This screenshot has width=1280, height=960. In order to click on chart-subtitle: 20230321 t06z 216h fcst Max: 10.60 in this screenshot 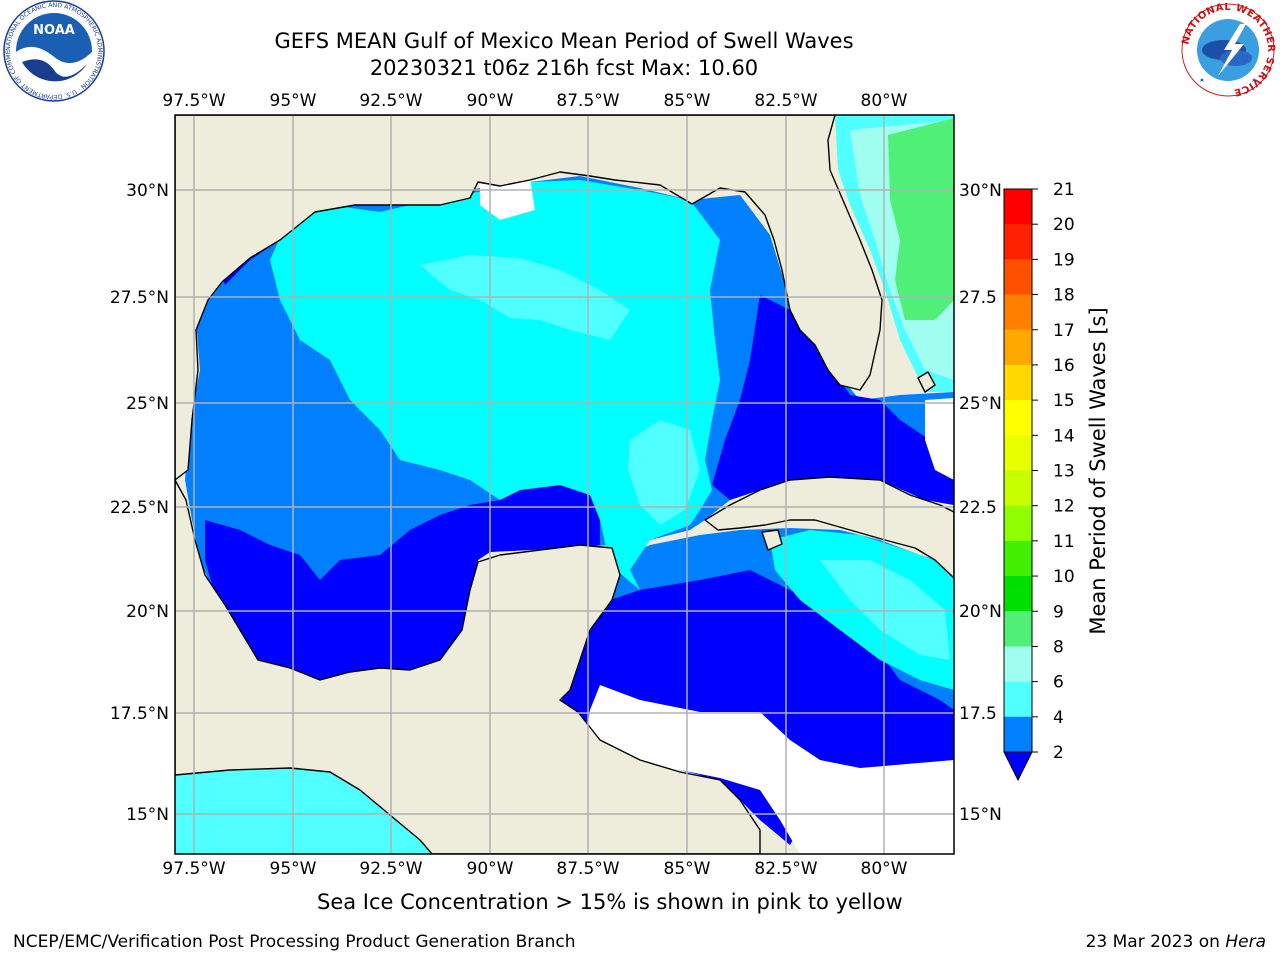, I will do `click(564, 68)`.